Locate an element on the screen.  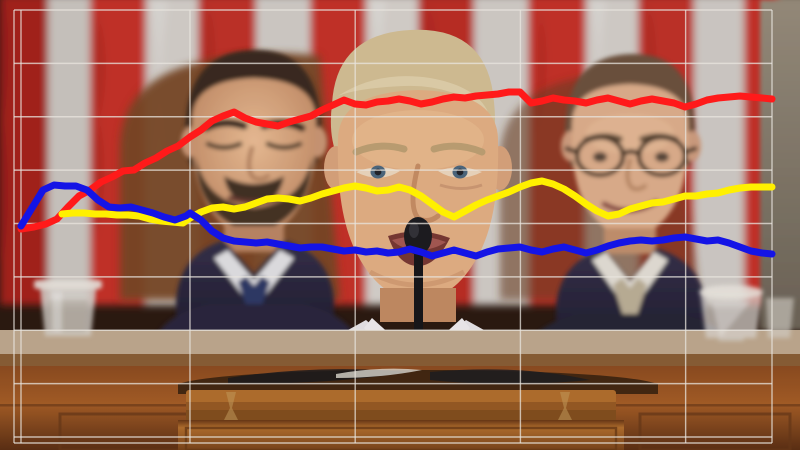
wooden-podium is located at coordinates (418, 409).